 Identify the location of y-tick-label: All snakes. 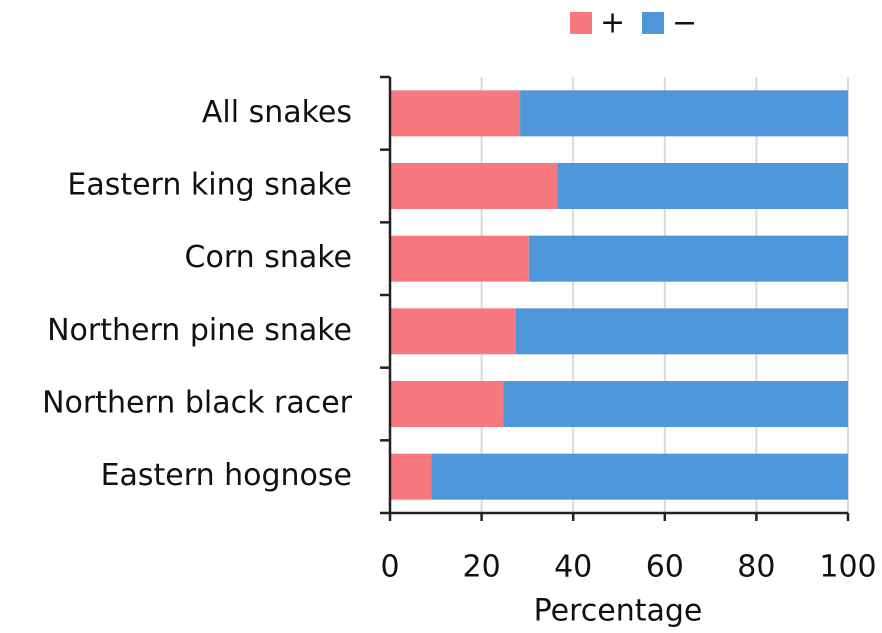
(277, 112).